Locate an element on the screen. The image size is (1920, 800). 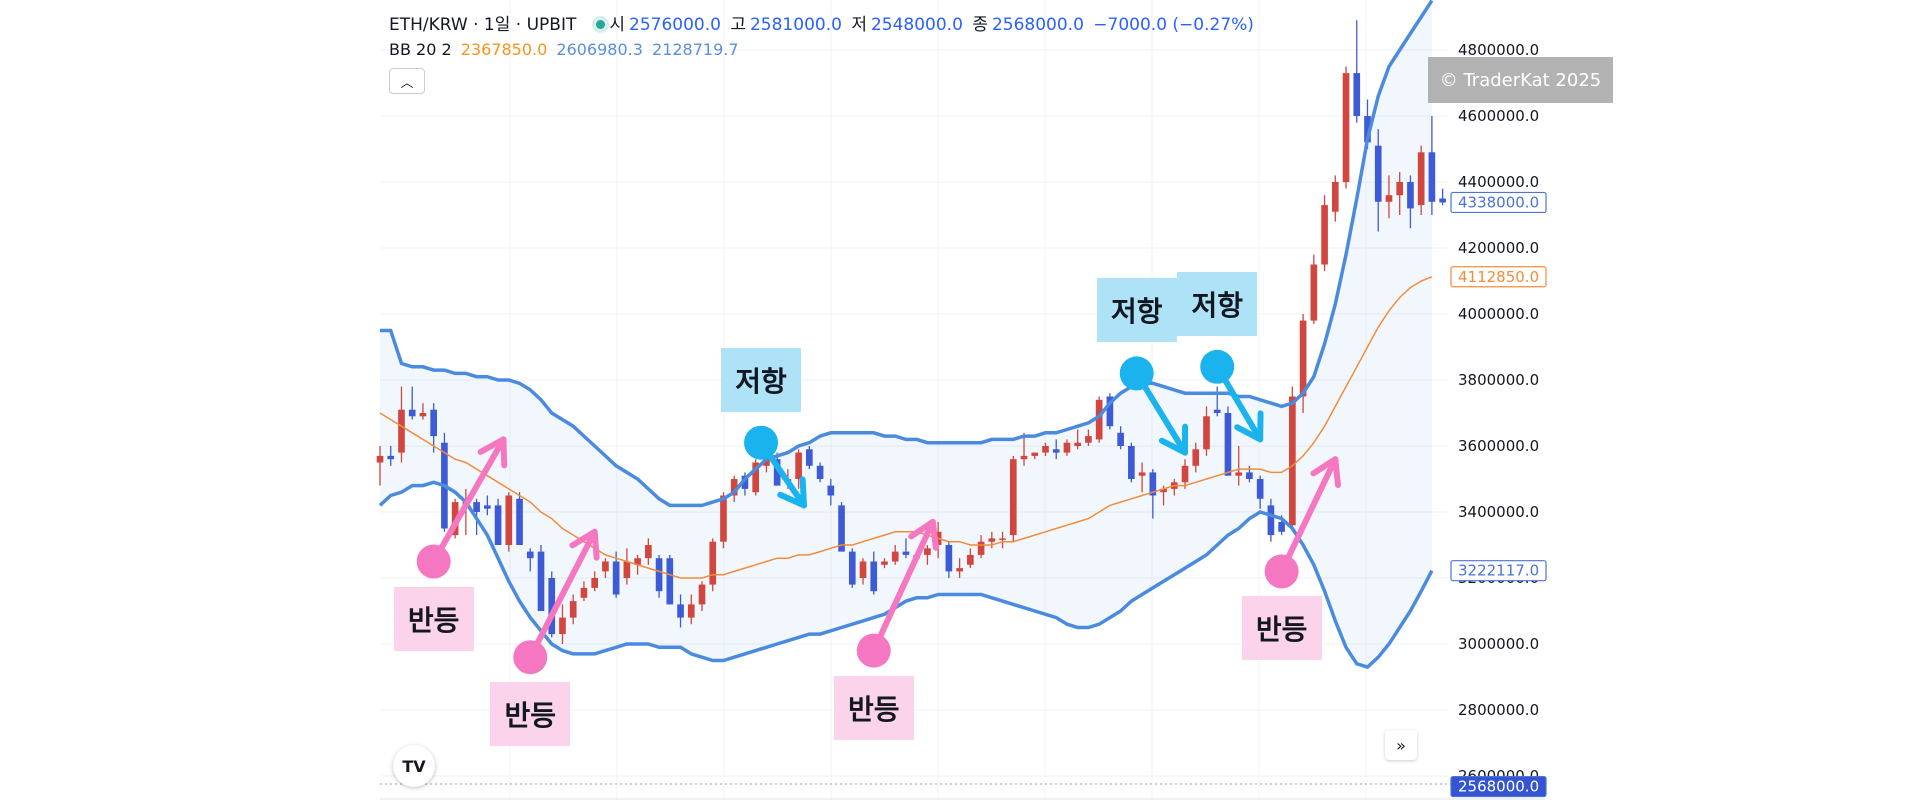
tradingview-logo: TV is located at coordinates (414, 766).